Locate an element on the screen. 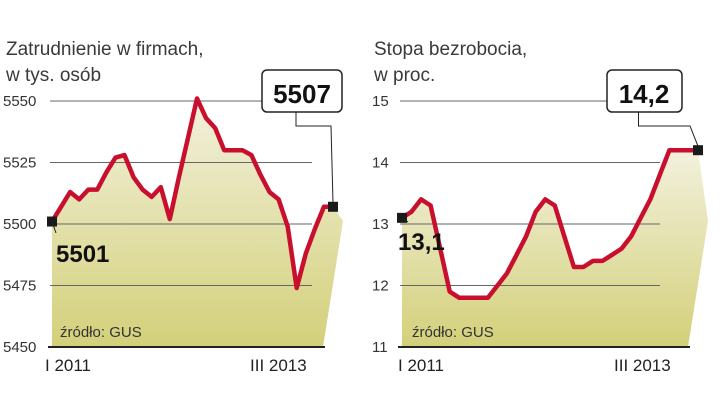 The image size is (720, 410). employment-callout-box is located at coordinates (302, 91).